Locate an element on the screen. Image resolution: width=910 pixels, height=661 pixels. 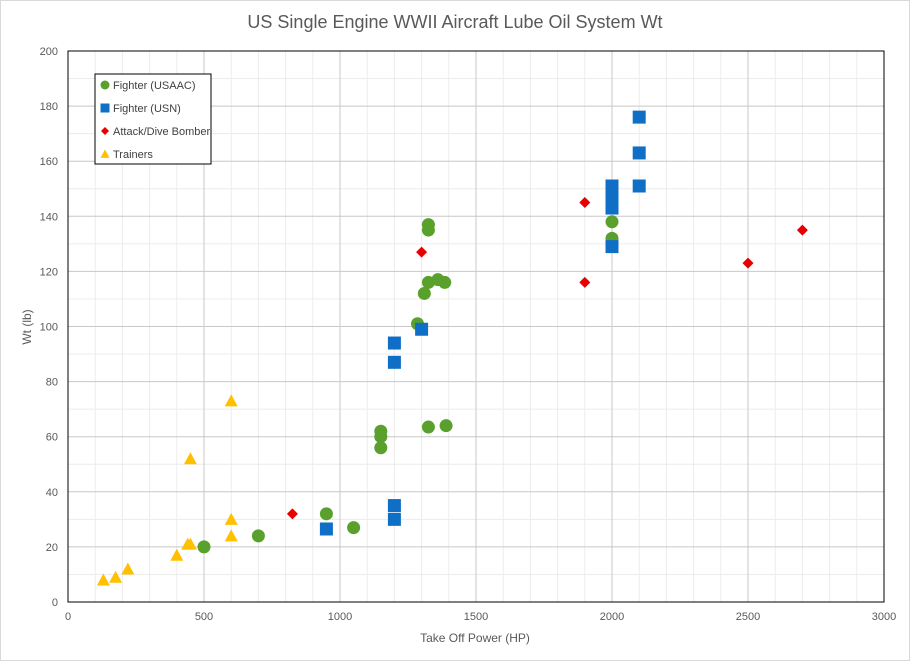
y-tick-label: 120 is located at coordinates (49, 272).